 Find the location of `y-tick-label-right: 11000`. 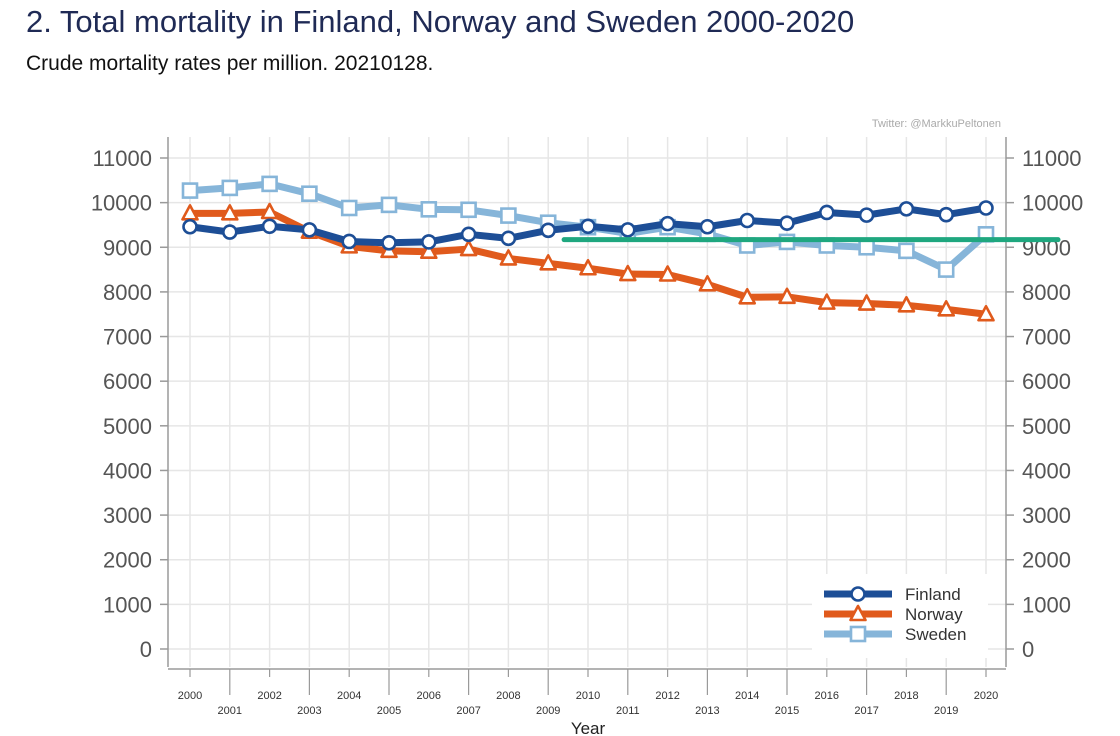

y-tick-label-right: 11000 is located at coordinates (1052, 158).